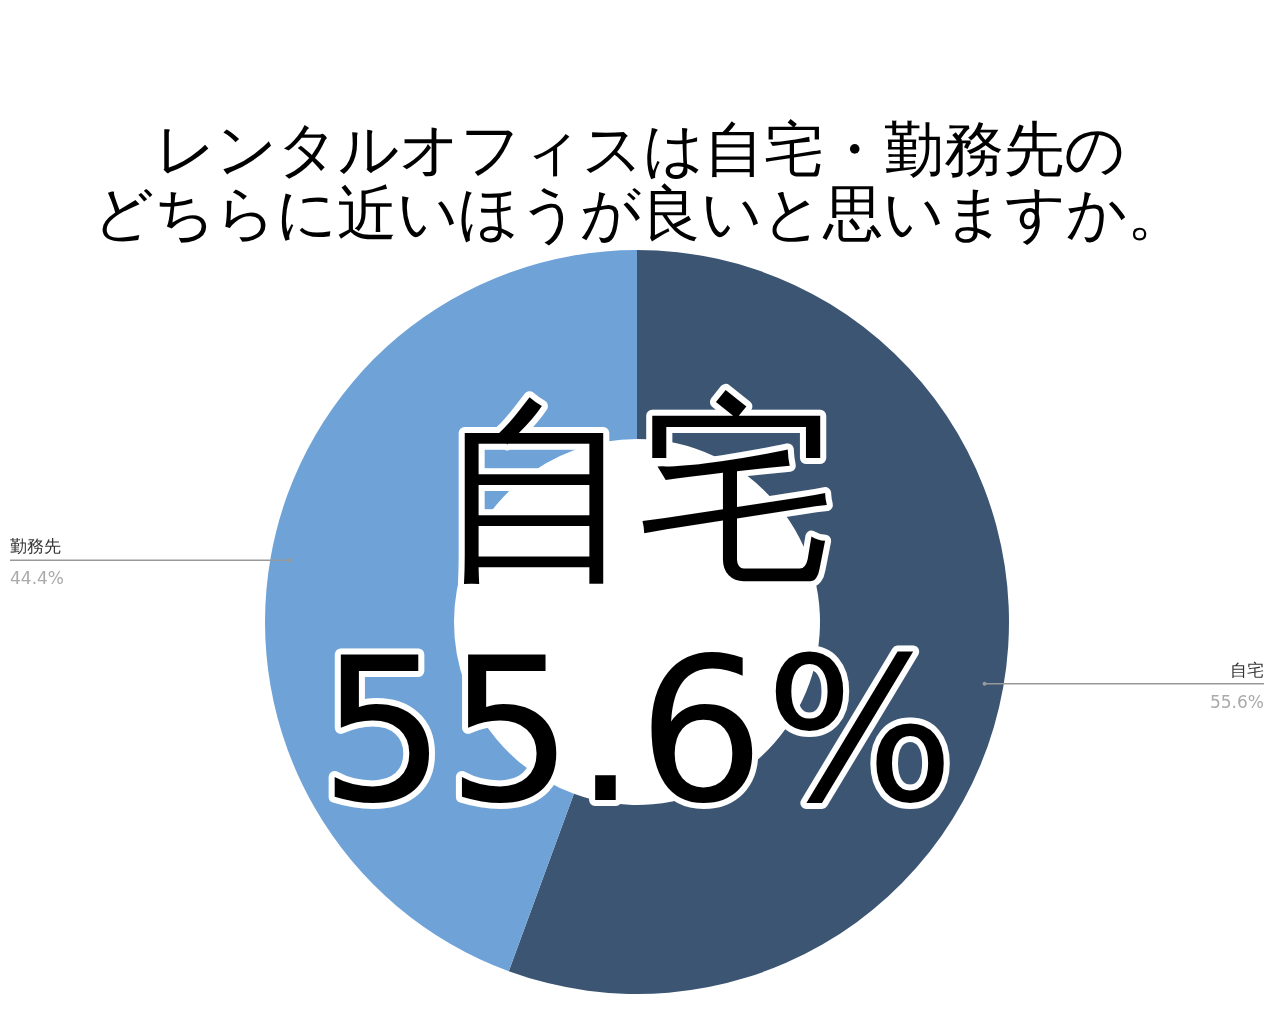 Image resolution: width=1280 pixels, height=1020 pixels. I want to click on data-label: 55.6%, so click(1236, 701).